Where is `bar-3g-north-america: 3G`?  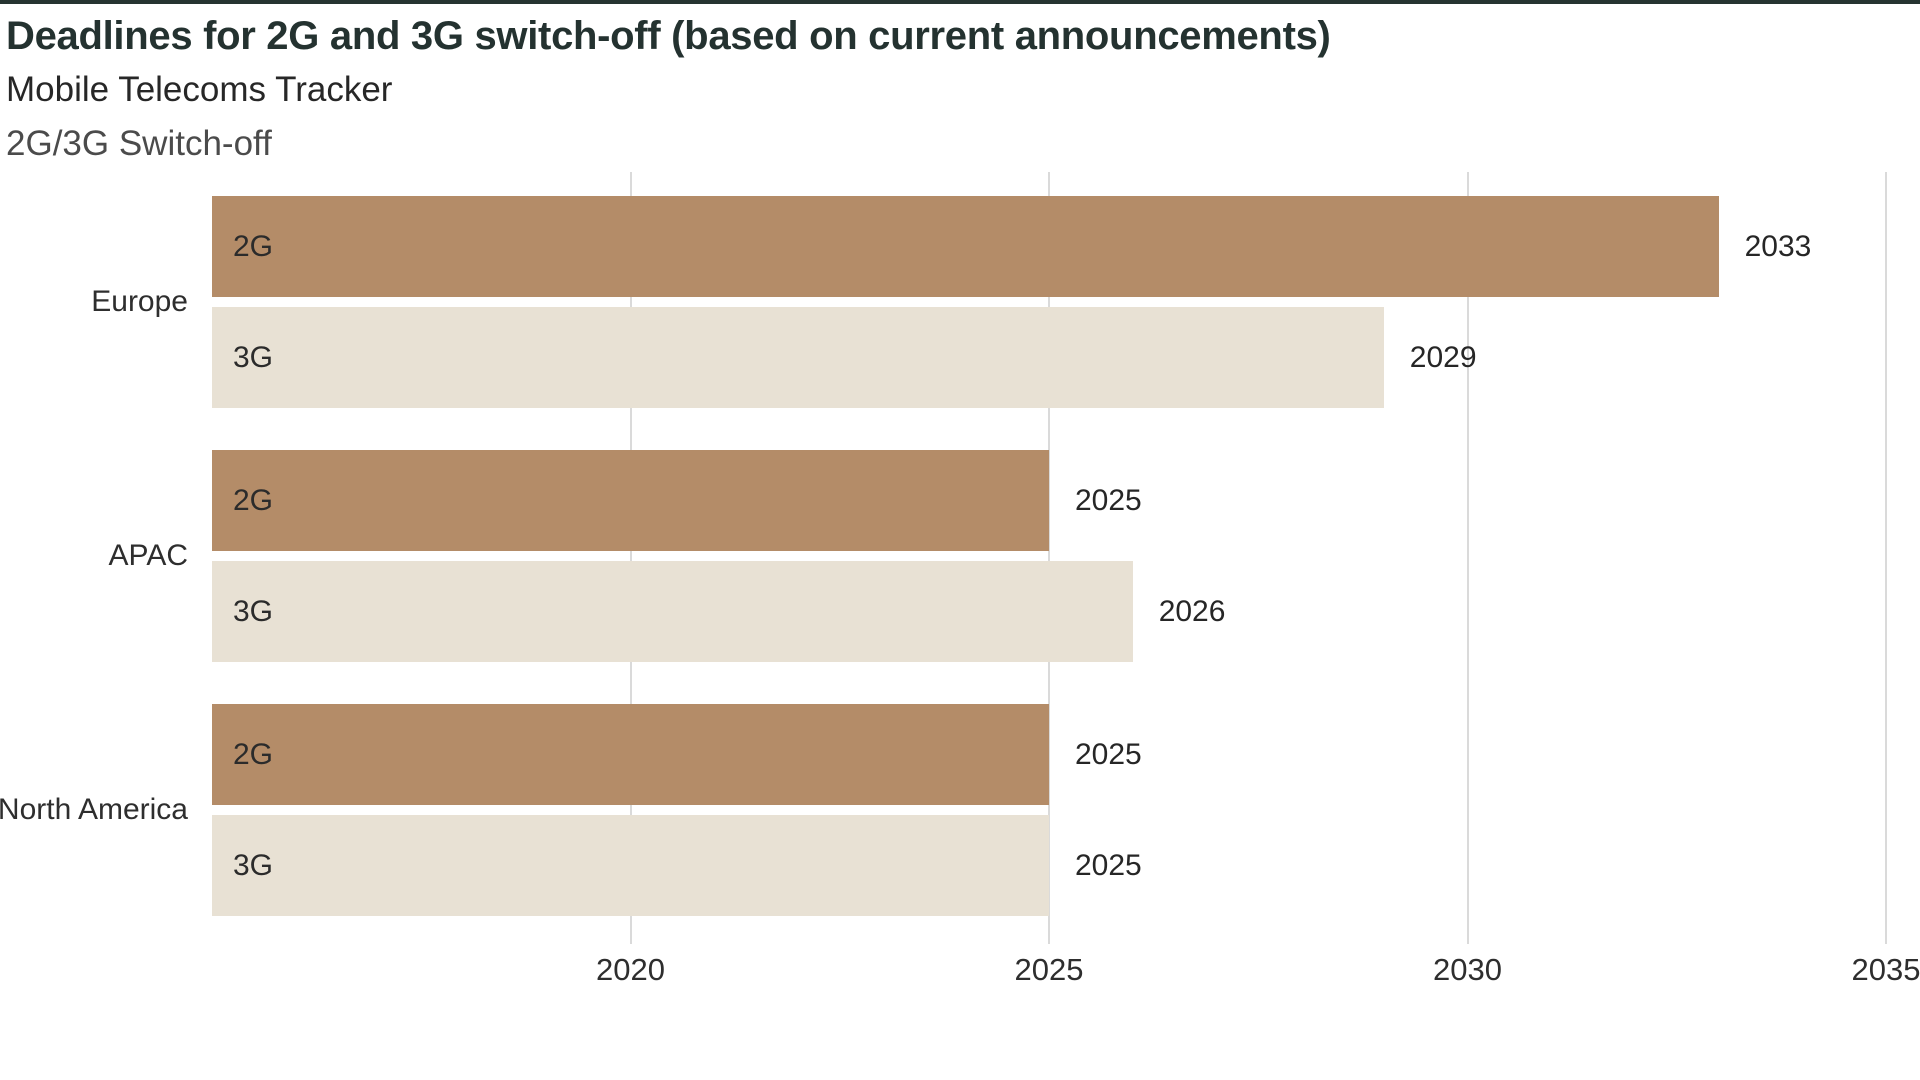
bar-3g-north-america: 3G is located at coordinates (630, 865).